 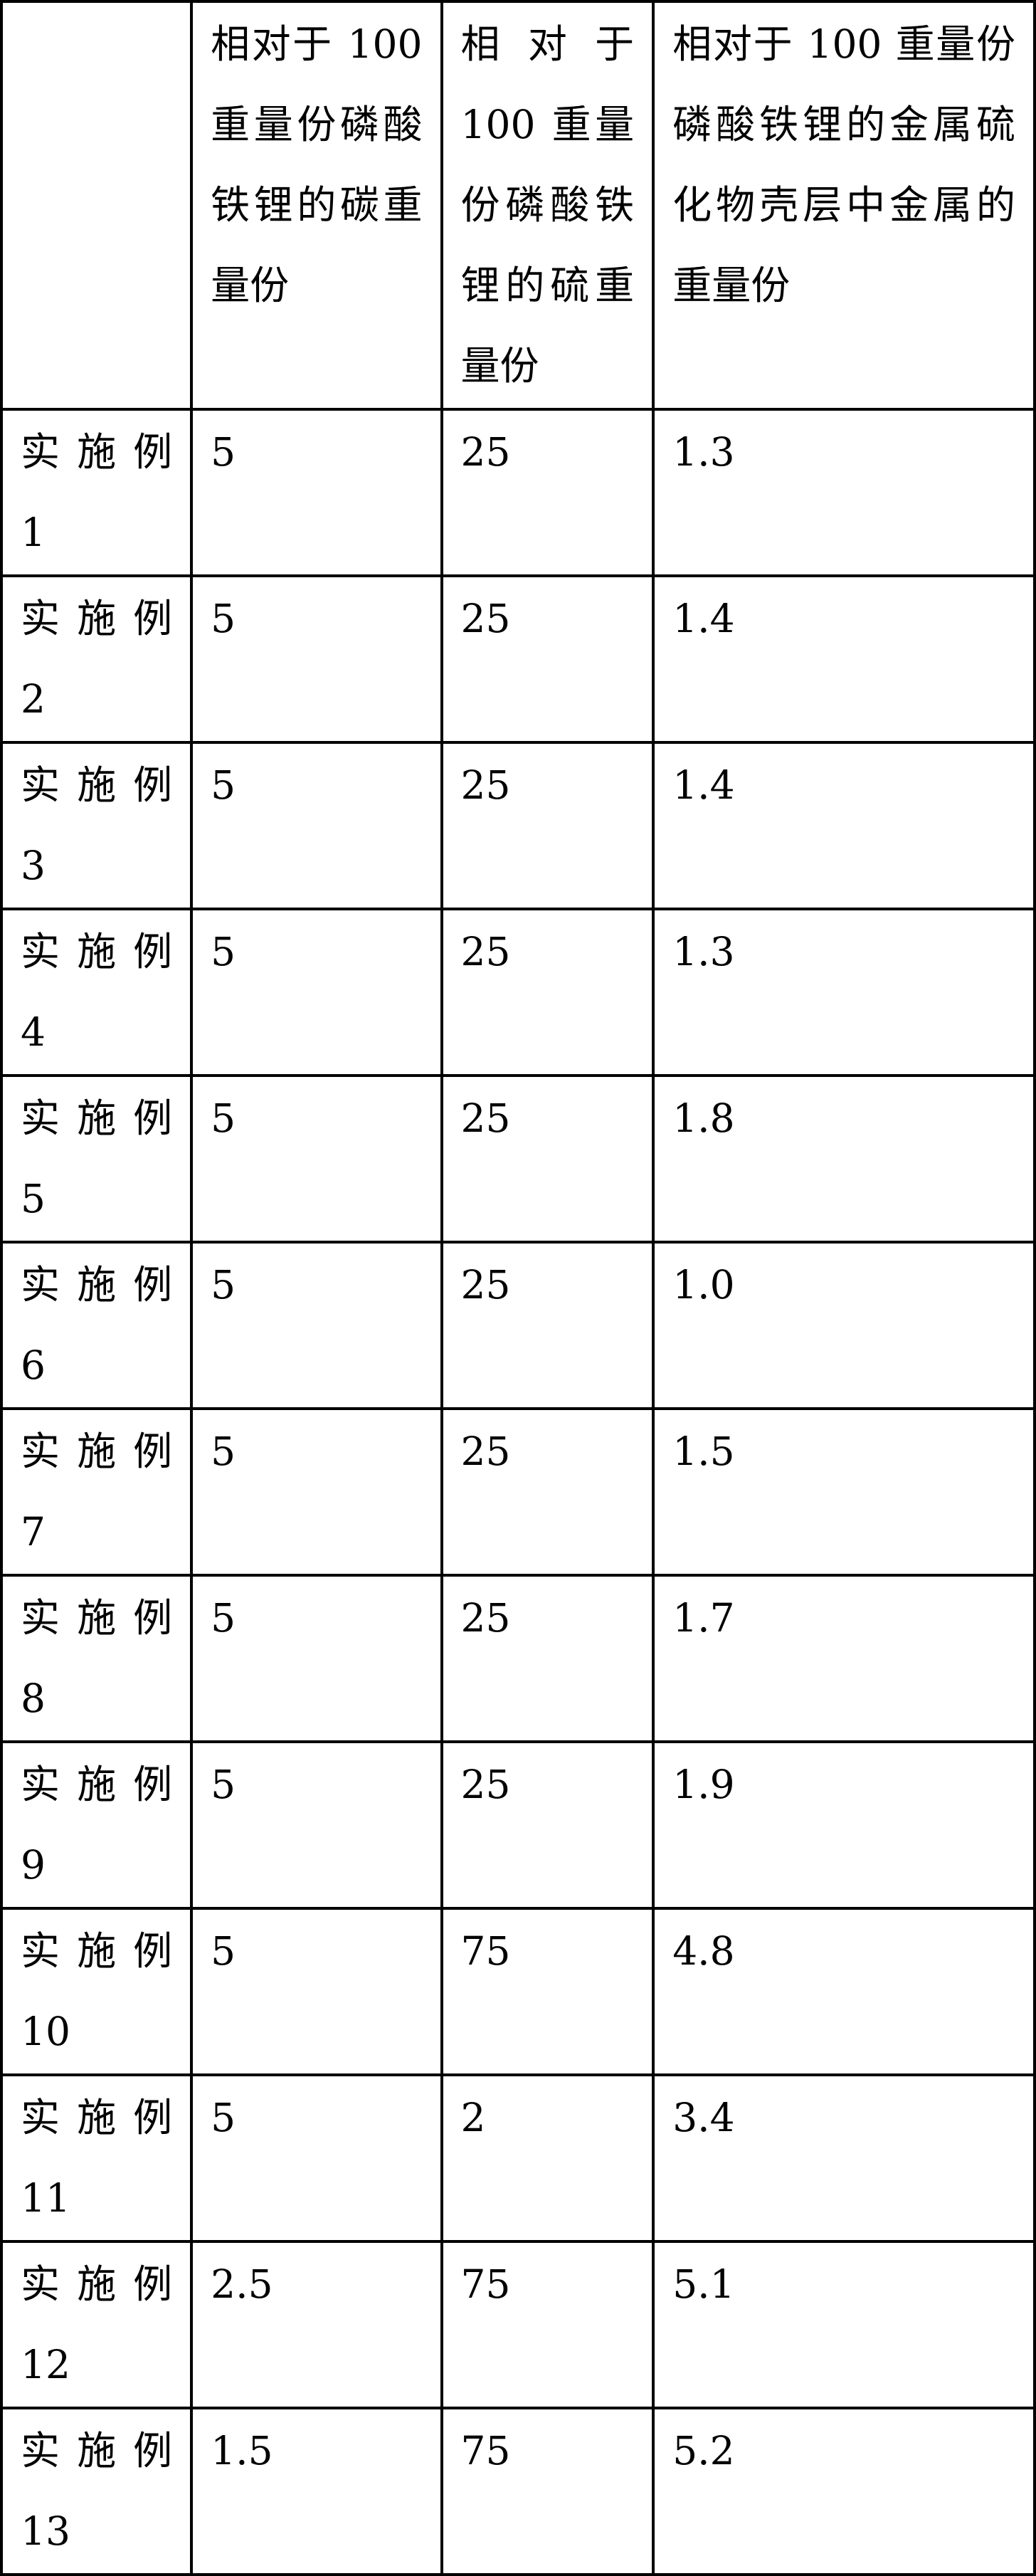 What do you see at coordinates (844, 205) in the screenshot?
I see `header-cell-metal-parts: 相对于 100 重量份磷酸铁锂的金属硫化物壳层中金属的重量份` at bounding box center [844, 205].